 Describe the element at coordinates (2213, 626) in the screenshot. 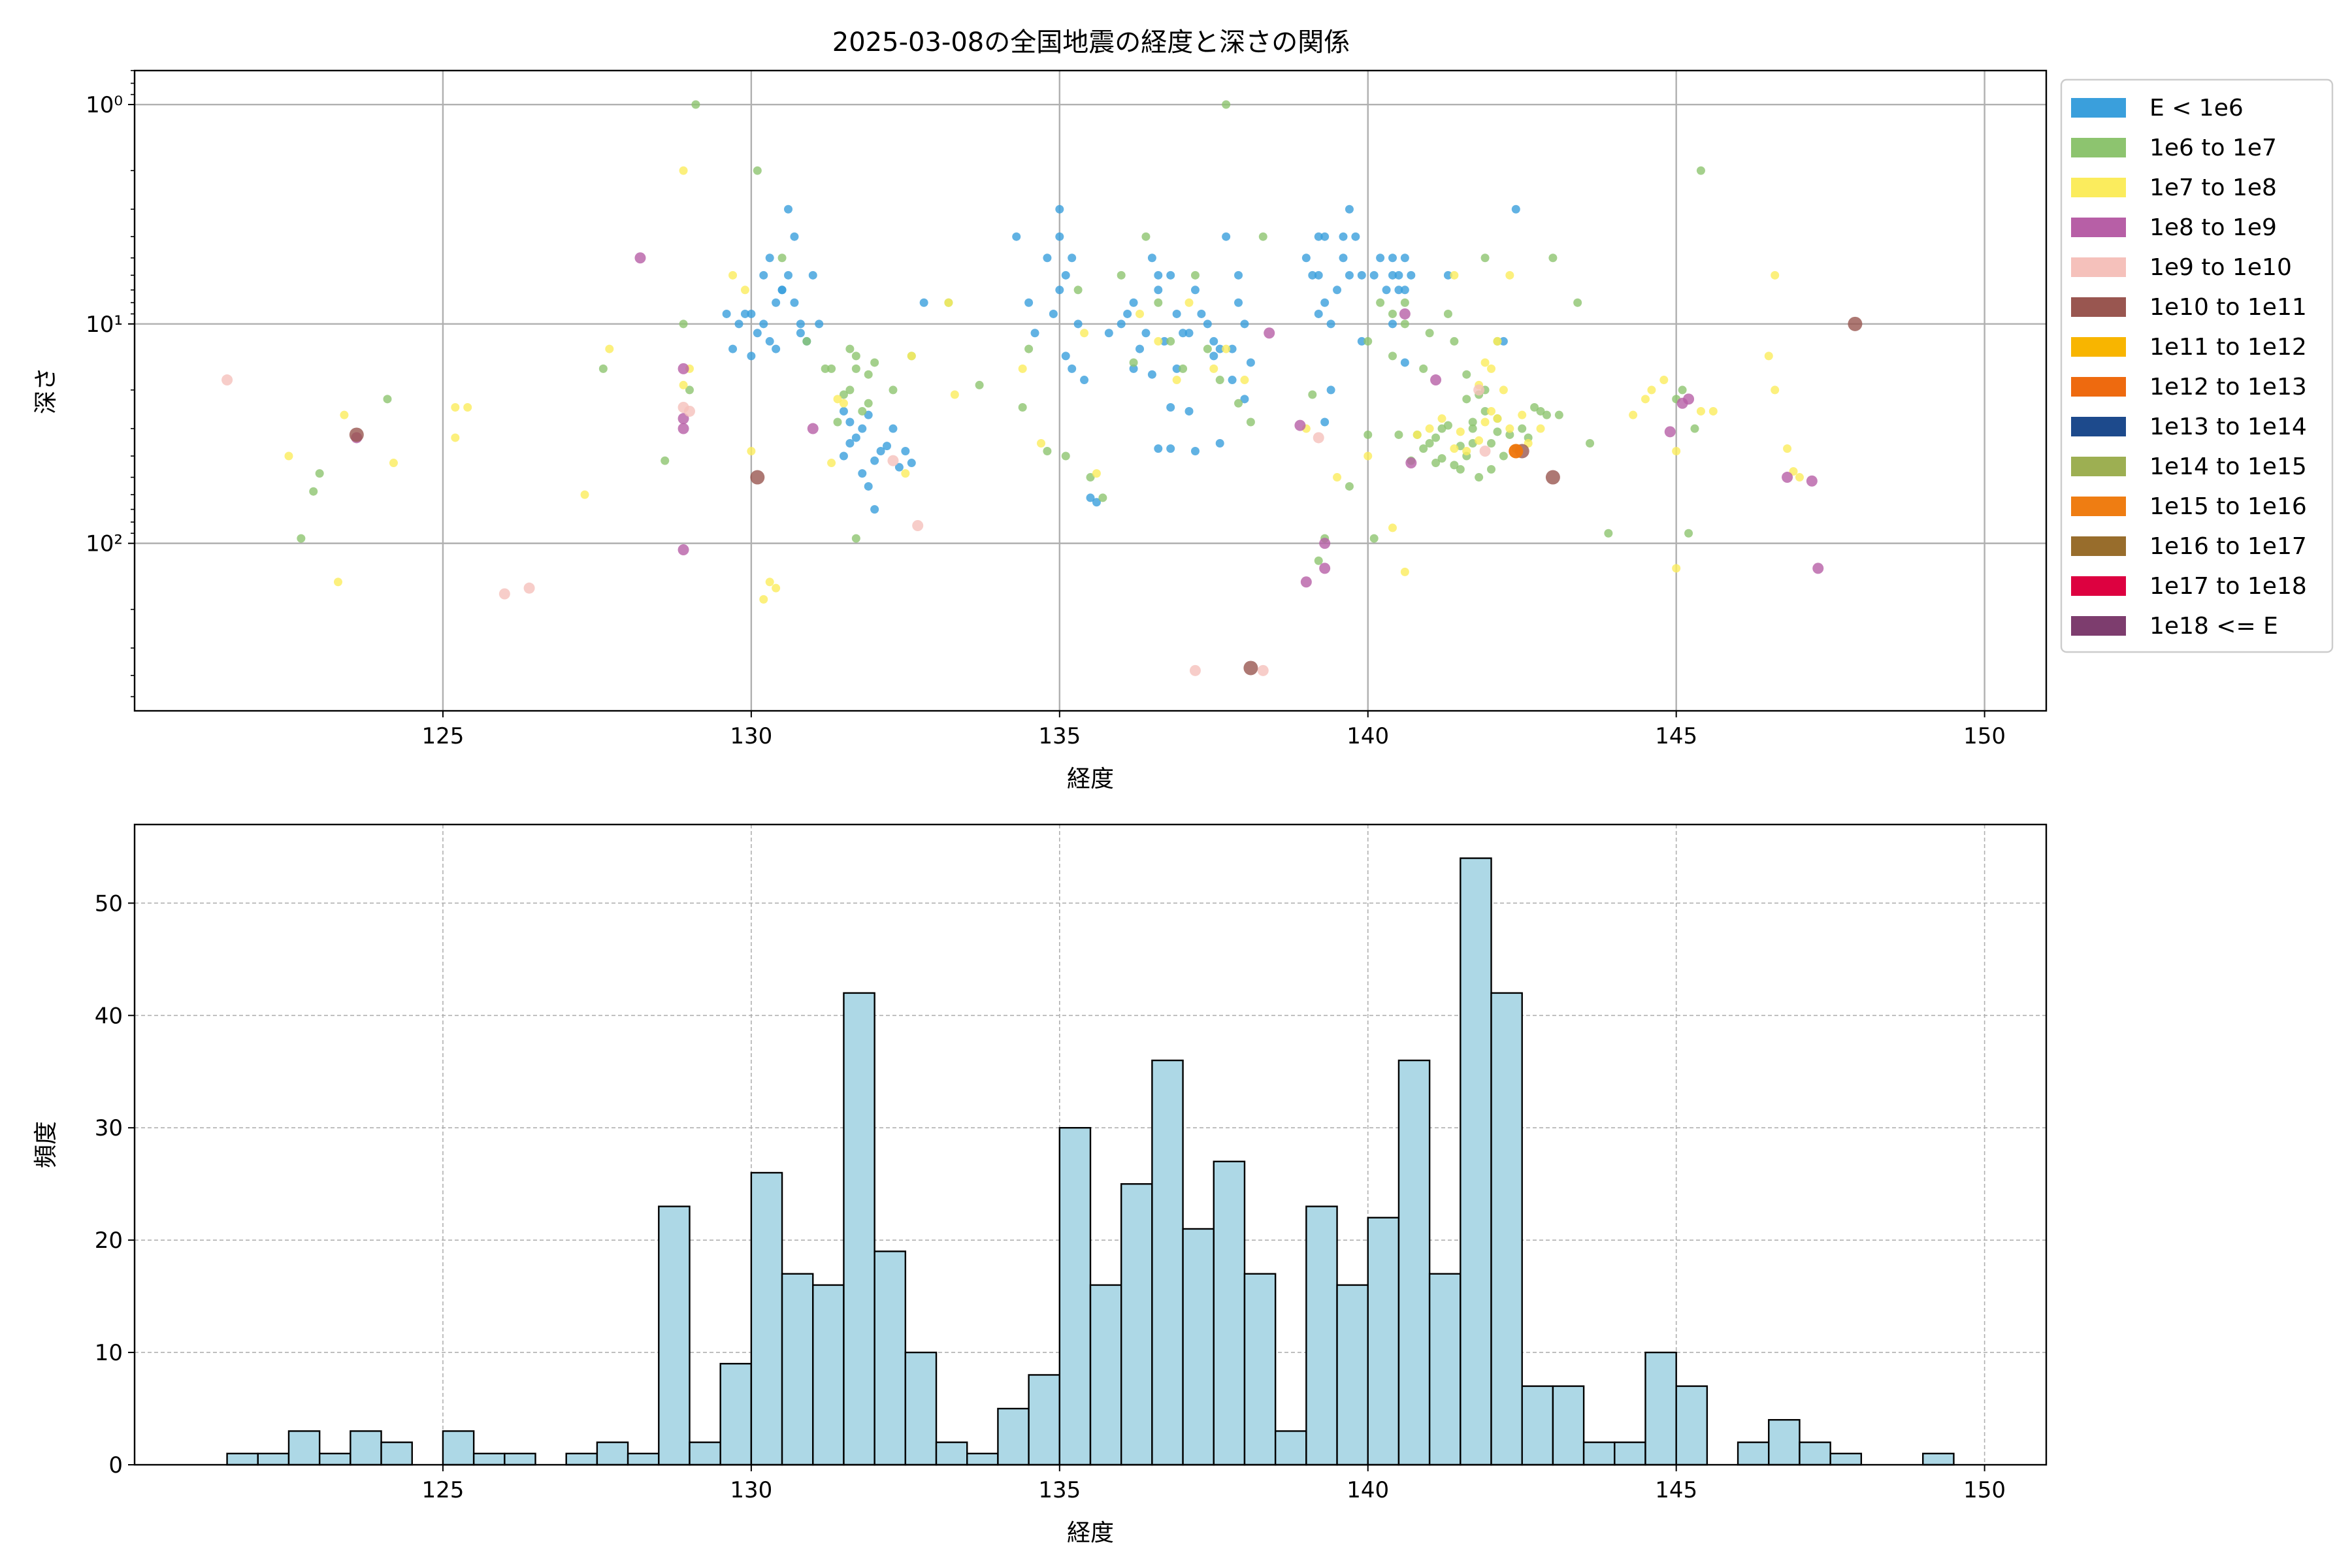

I see `legend-label: 1e18 <= E` at that location.